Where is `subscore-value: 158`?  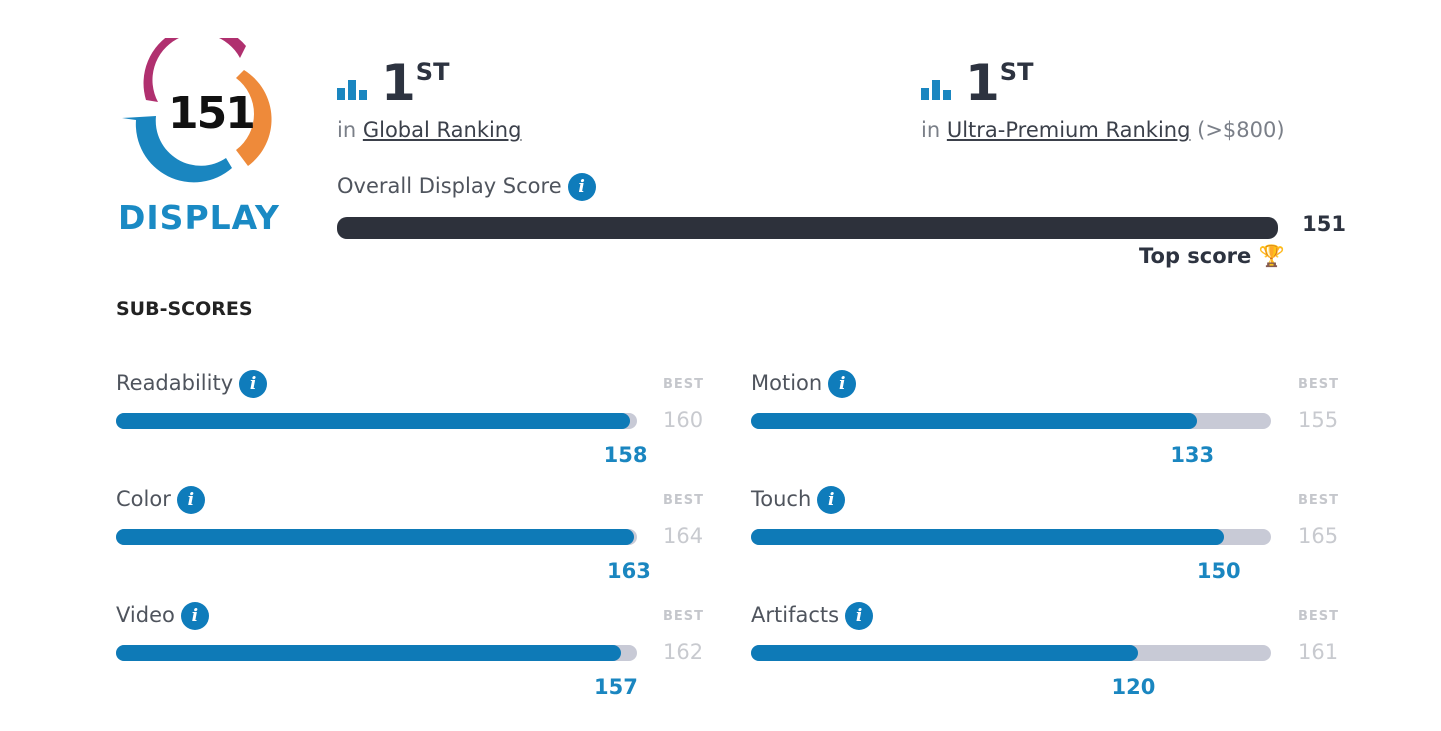 subscore-value: 158 is located at coordinates (625, 455).